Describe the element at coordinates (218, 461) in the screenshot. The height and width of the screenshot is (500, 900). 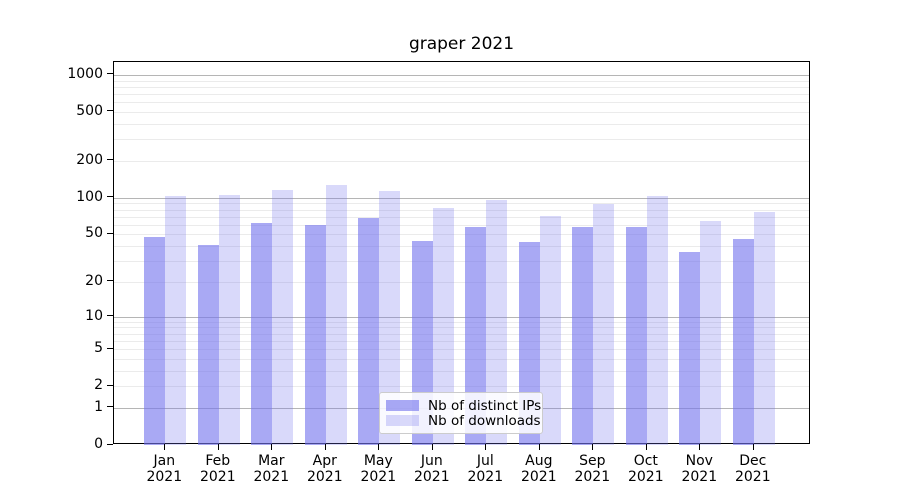
I see `x-tick-month: Feb` at that location.